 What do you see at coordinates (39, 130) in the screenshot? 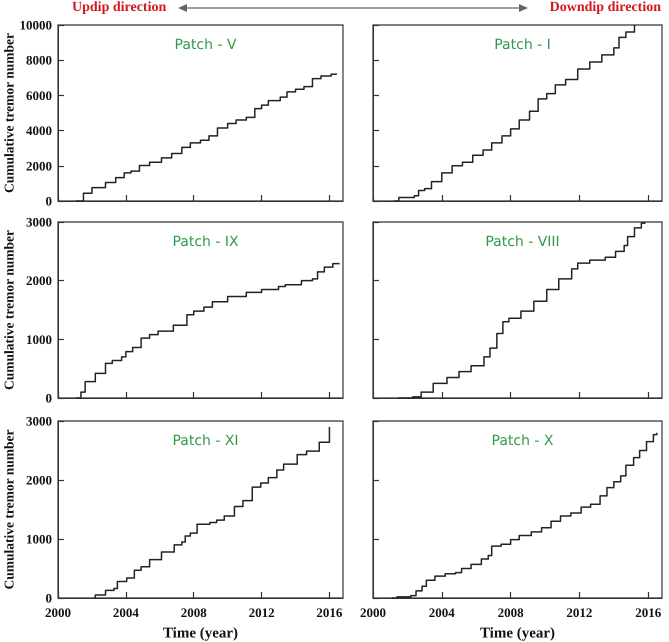
I see `y-tick-label: 4000` at bounding box center [39, 130].